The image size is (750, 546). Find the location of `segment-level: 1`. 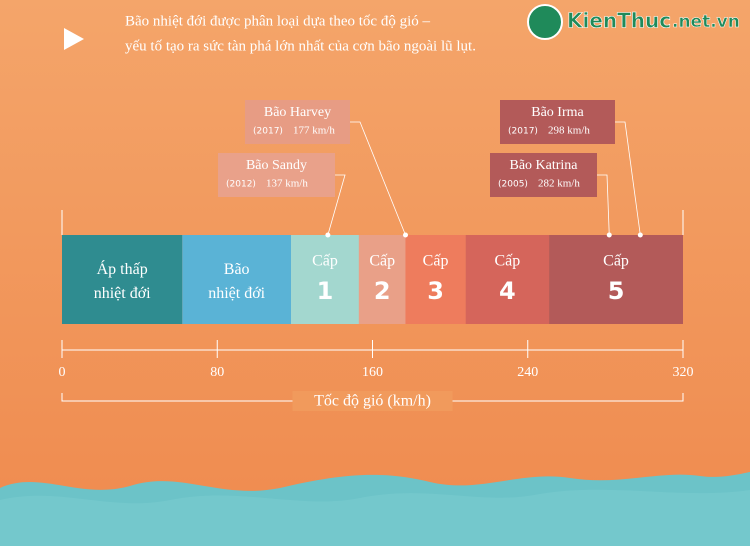

segment-level: 1 is located at coordinates (325, 291).